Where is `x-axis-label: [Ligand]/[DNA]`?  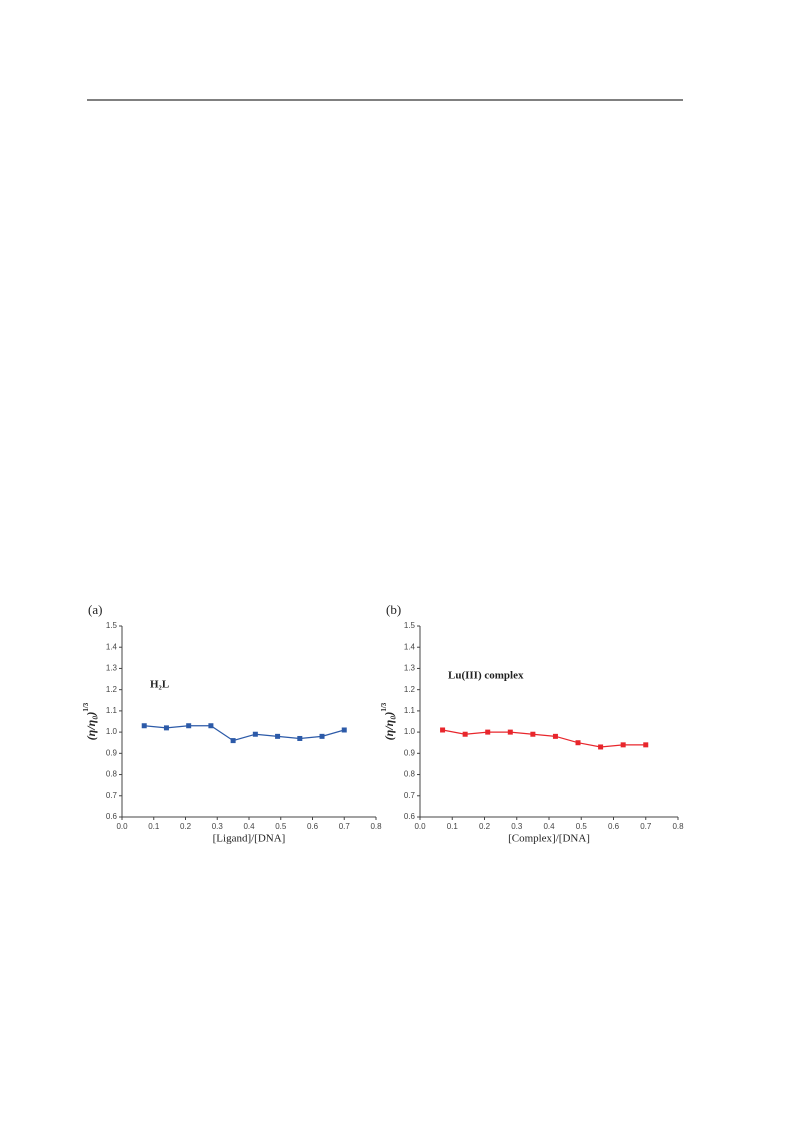
x-axis-label: [Ligand]/[DNA] is located at coordinates (249, 839).